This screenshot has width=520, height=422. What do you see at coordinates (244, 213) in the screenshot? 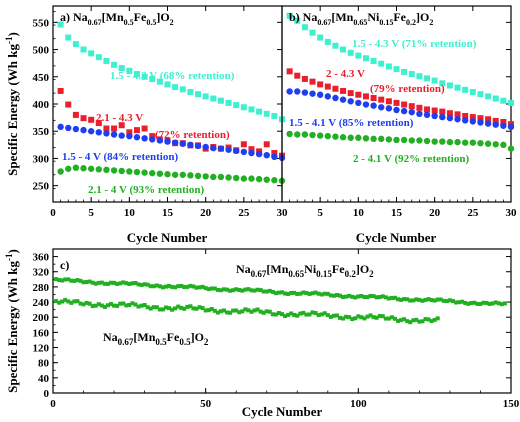
I see `x-tick-label: 25` at bounding box center [244, 213].